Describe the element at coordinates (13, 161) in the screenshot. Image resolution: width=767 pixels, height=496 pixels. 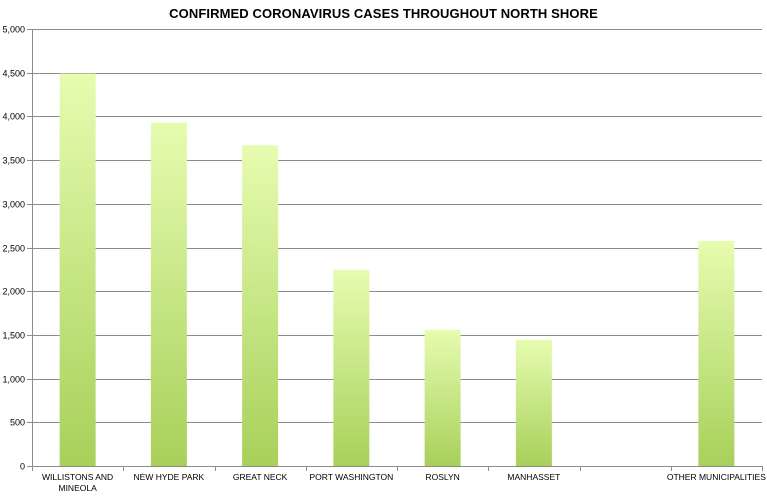
I see `y-tick-label: 3,500` at that location.